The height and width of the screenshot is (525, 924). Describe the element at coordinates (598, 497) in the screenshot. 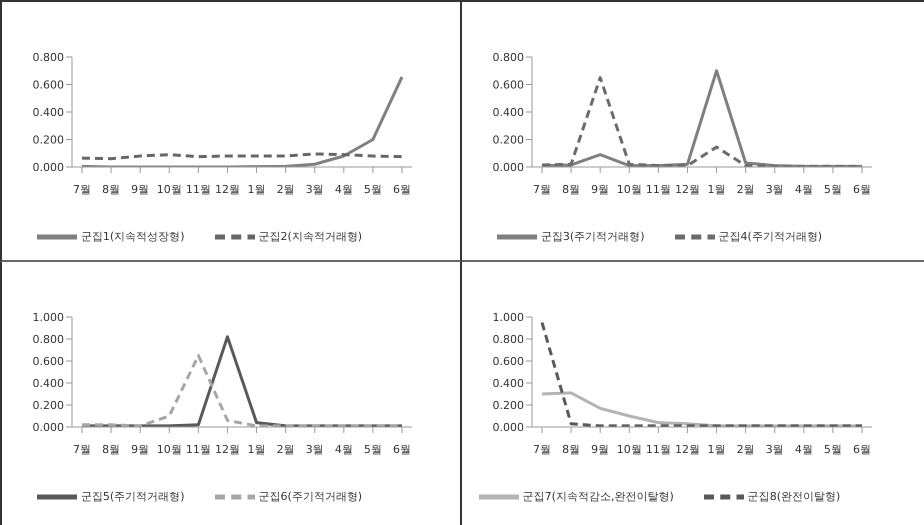

I see `legend-label: 군집7(지속적감소,완전이탈형)` at that location.